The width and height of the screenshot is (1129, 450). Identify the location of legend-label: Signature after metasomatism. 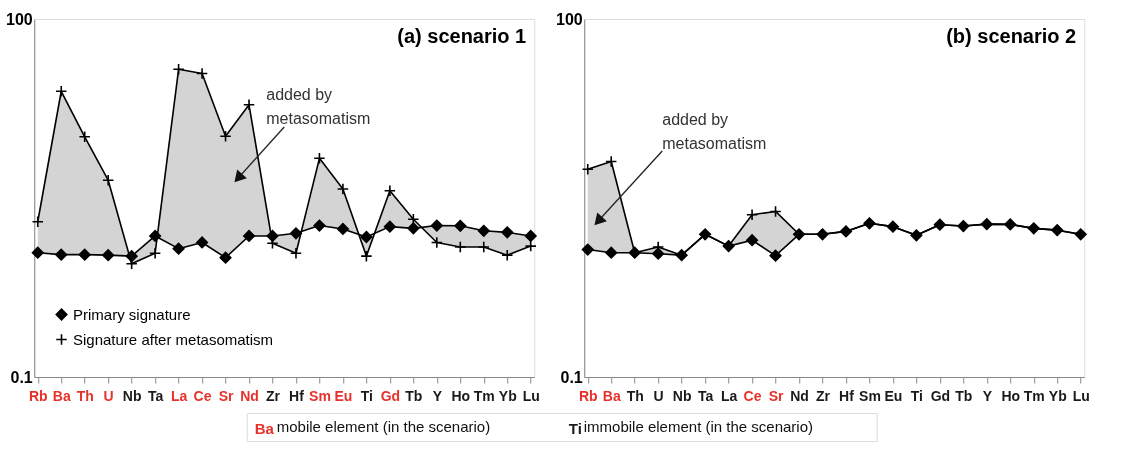
(173, 339).